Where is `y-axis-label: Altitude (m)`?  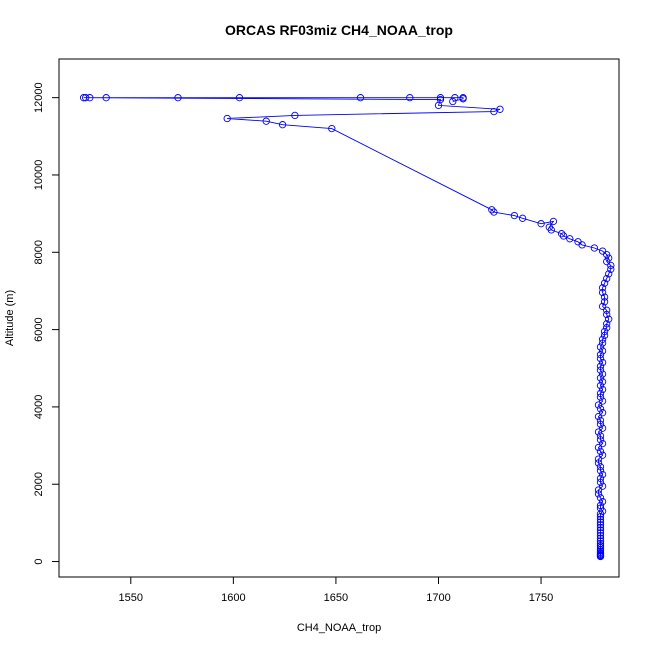 y-axis-label: Altitude (m) is located at coordinates (10, 318).